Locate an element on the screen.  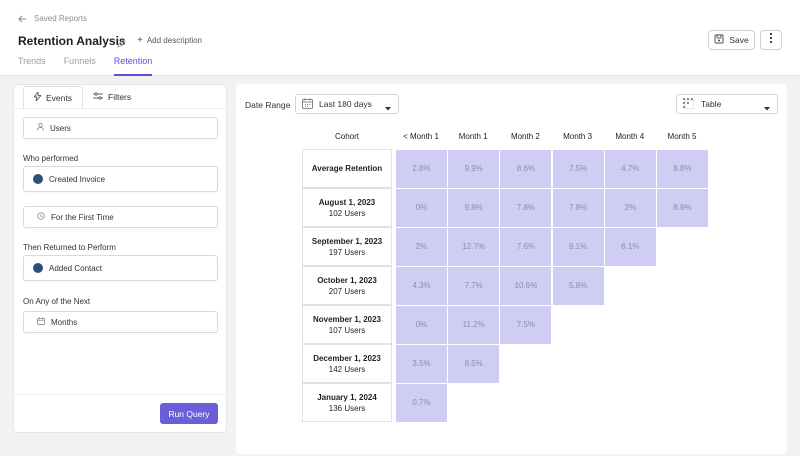
date-range-select: Last 180 days is located at coordinates (347, 104).